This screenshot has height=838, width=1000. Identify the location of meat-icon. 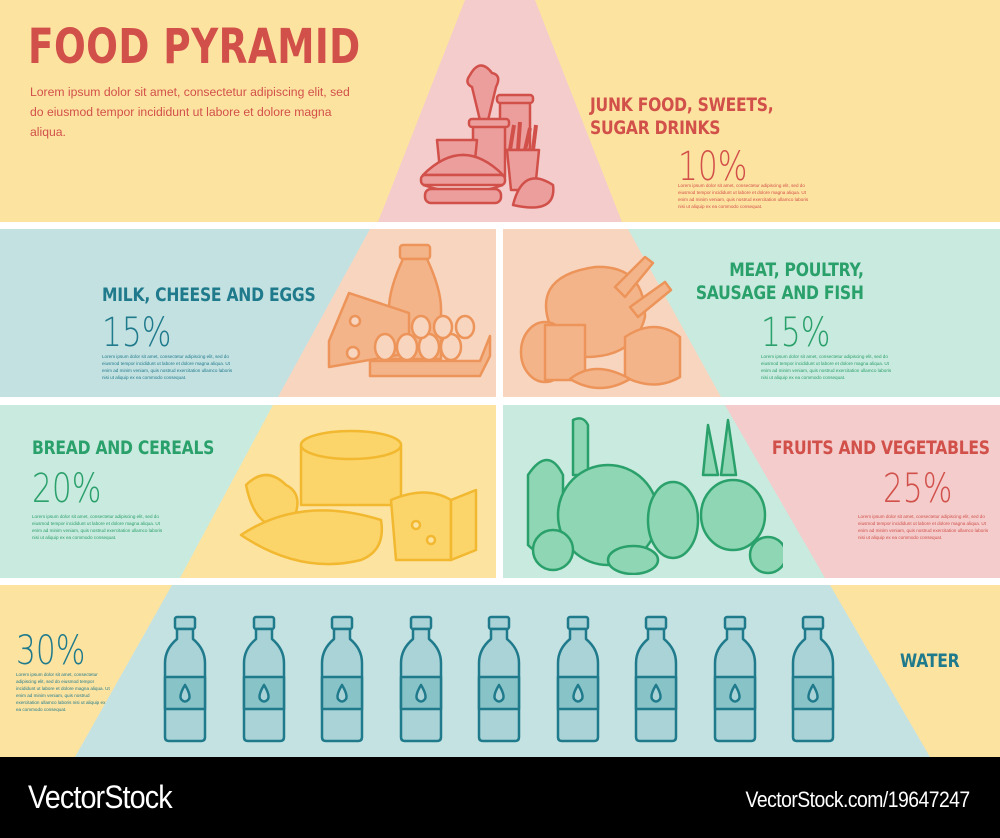
(600, 322).